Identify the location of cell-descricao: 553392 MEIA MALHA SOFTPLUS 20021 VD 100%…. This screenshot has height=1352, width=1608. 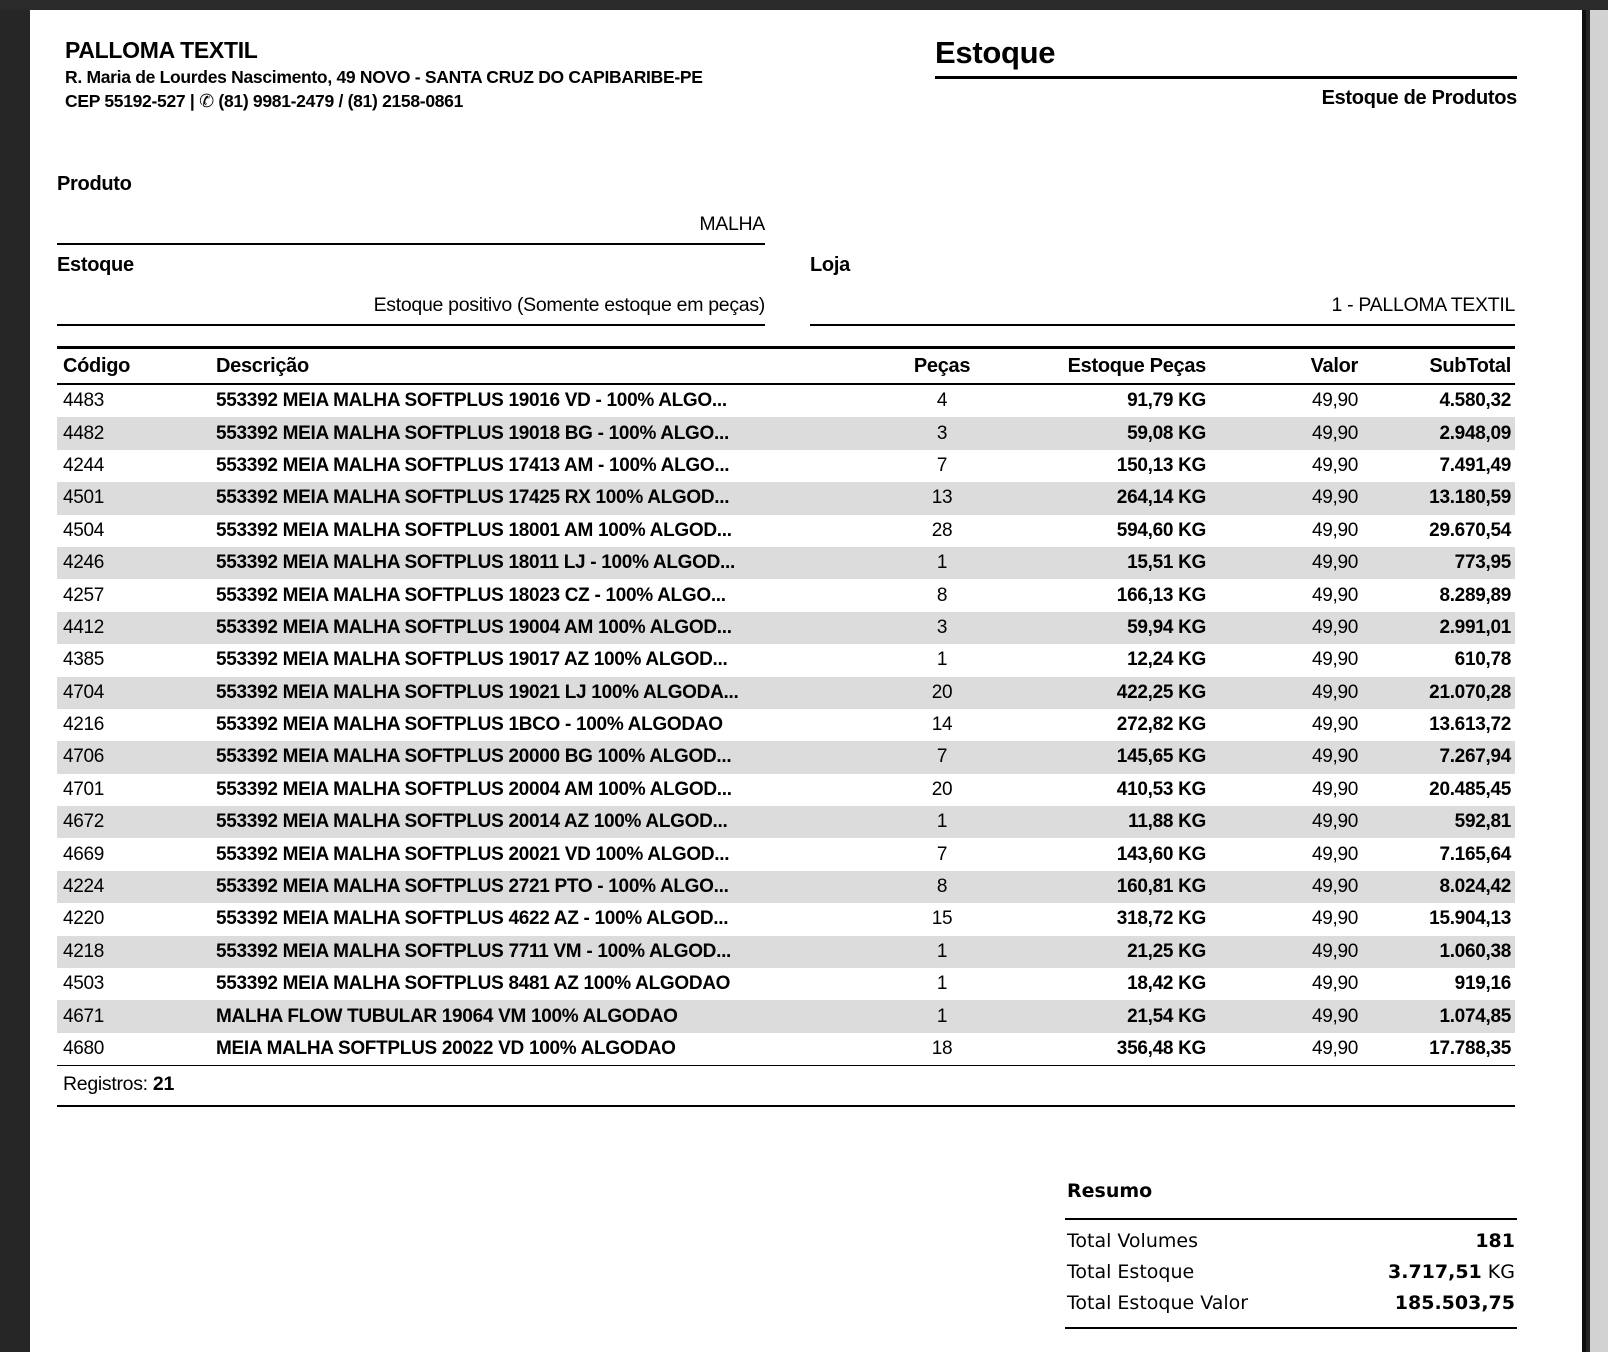
(473, 854).